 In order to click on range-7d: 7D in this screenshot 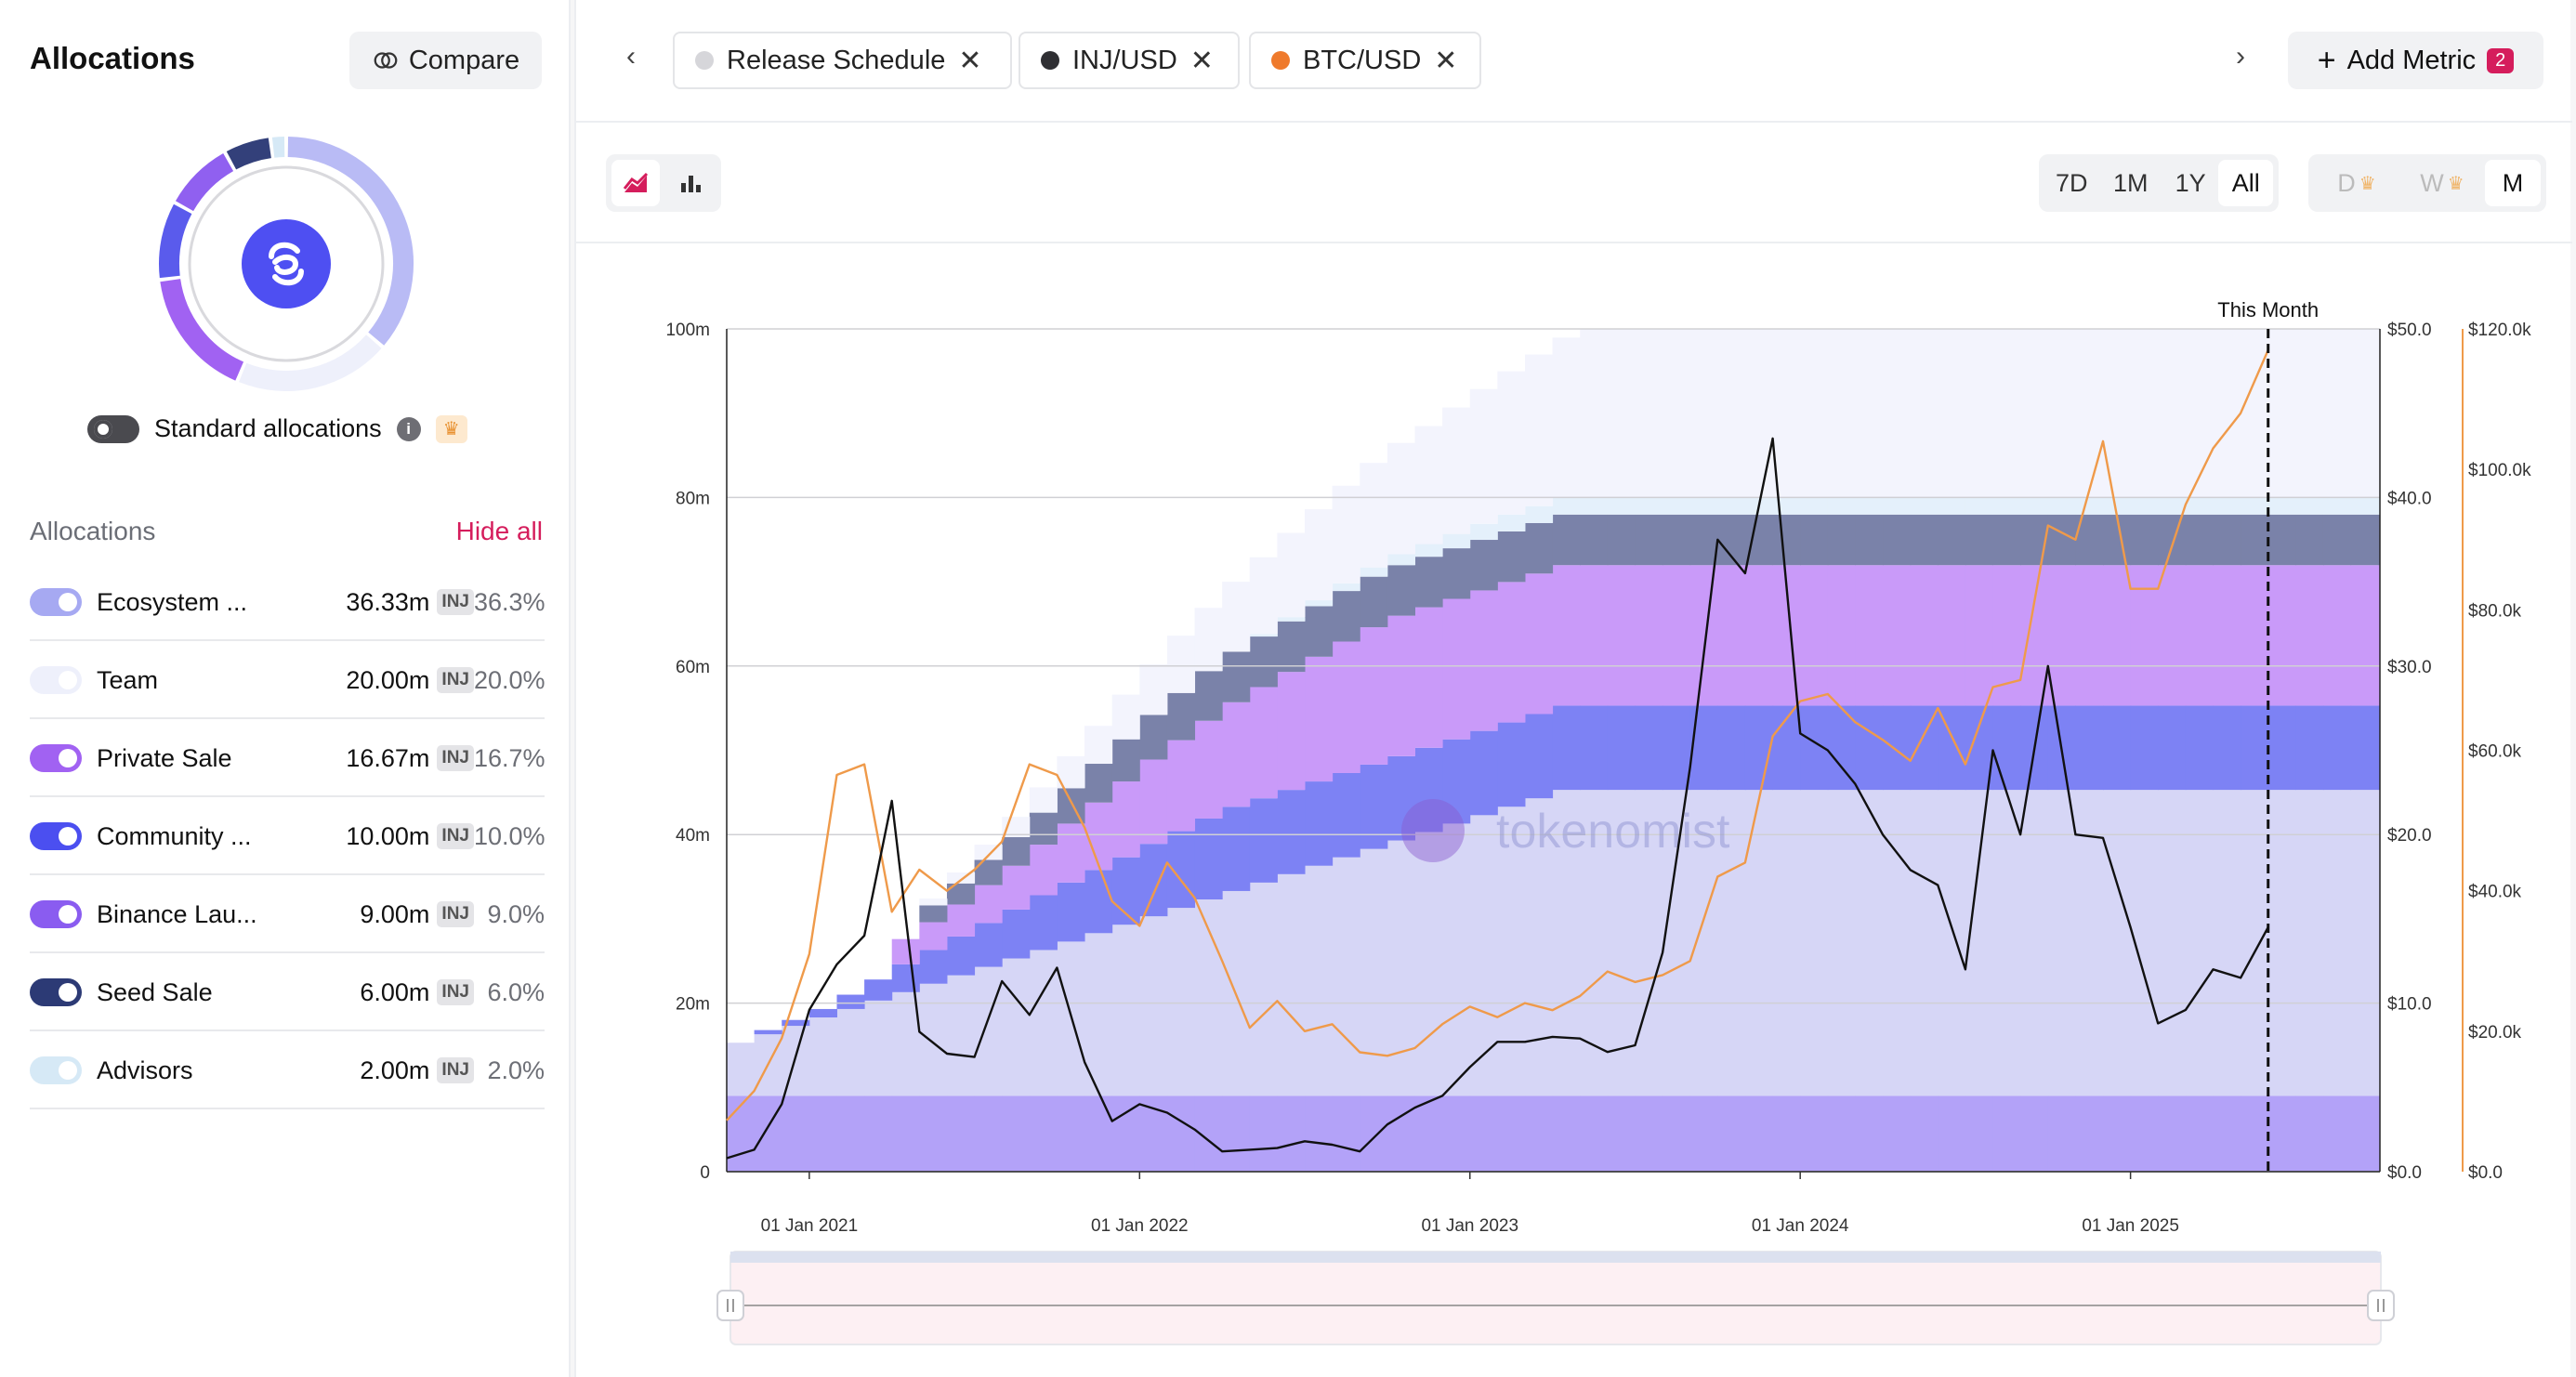, I will do `click(2072, 183)`.